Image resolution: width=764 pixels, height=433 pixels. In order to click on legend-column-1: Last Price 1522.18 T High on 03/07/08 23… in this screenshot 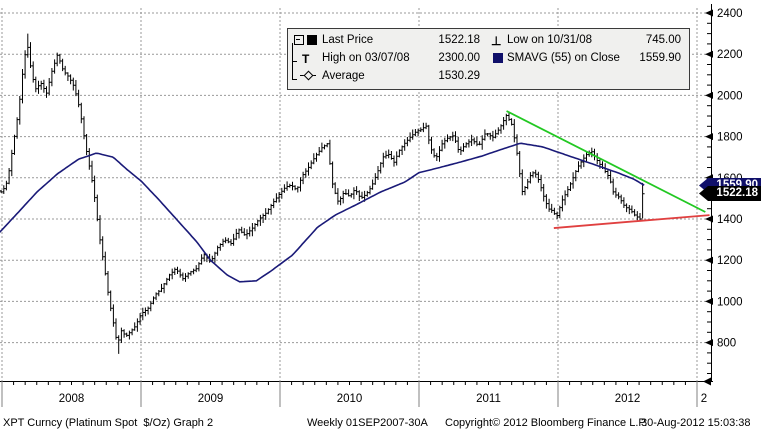, I will do `click(387, 58)`.